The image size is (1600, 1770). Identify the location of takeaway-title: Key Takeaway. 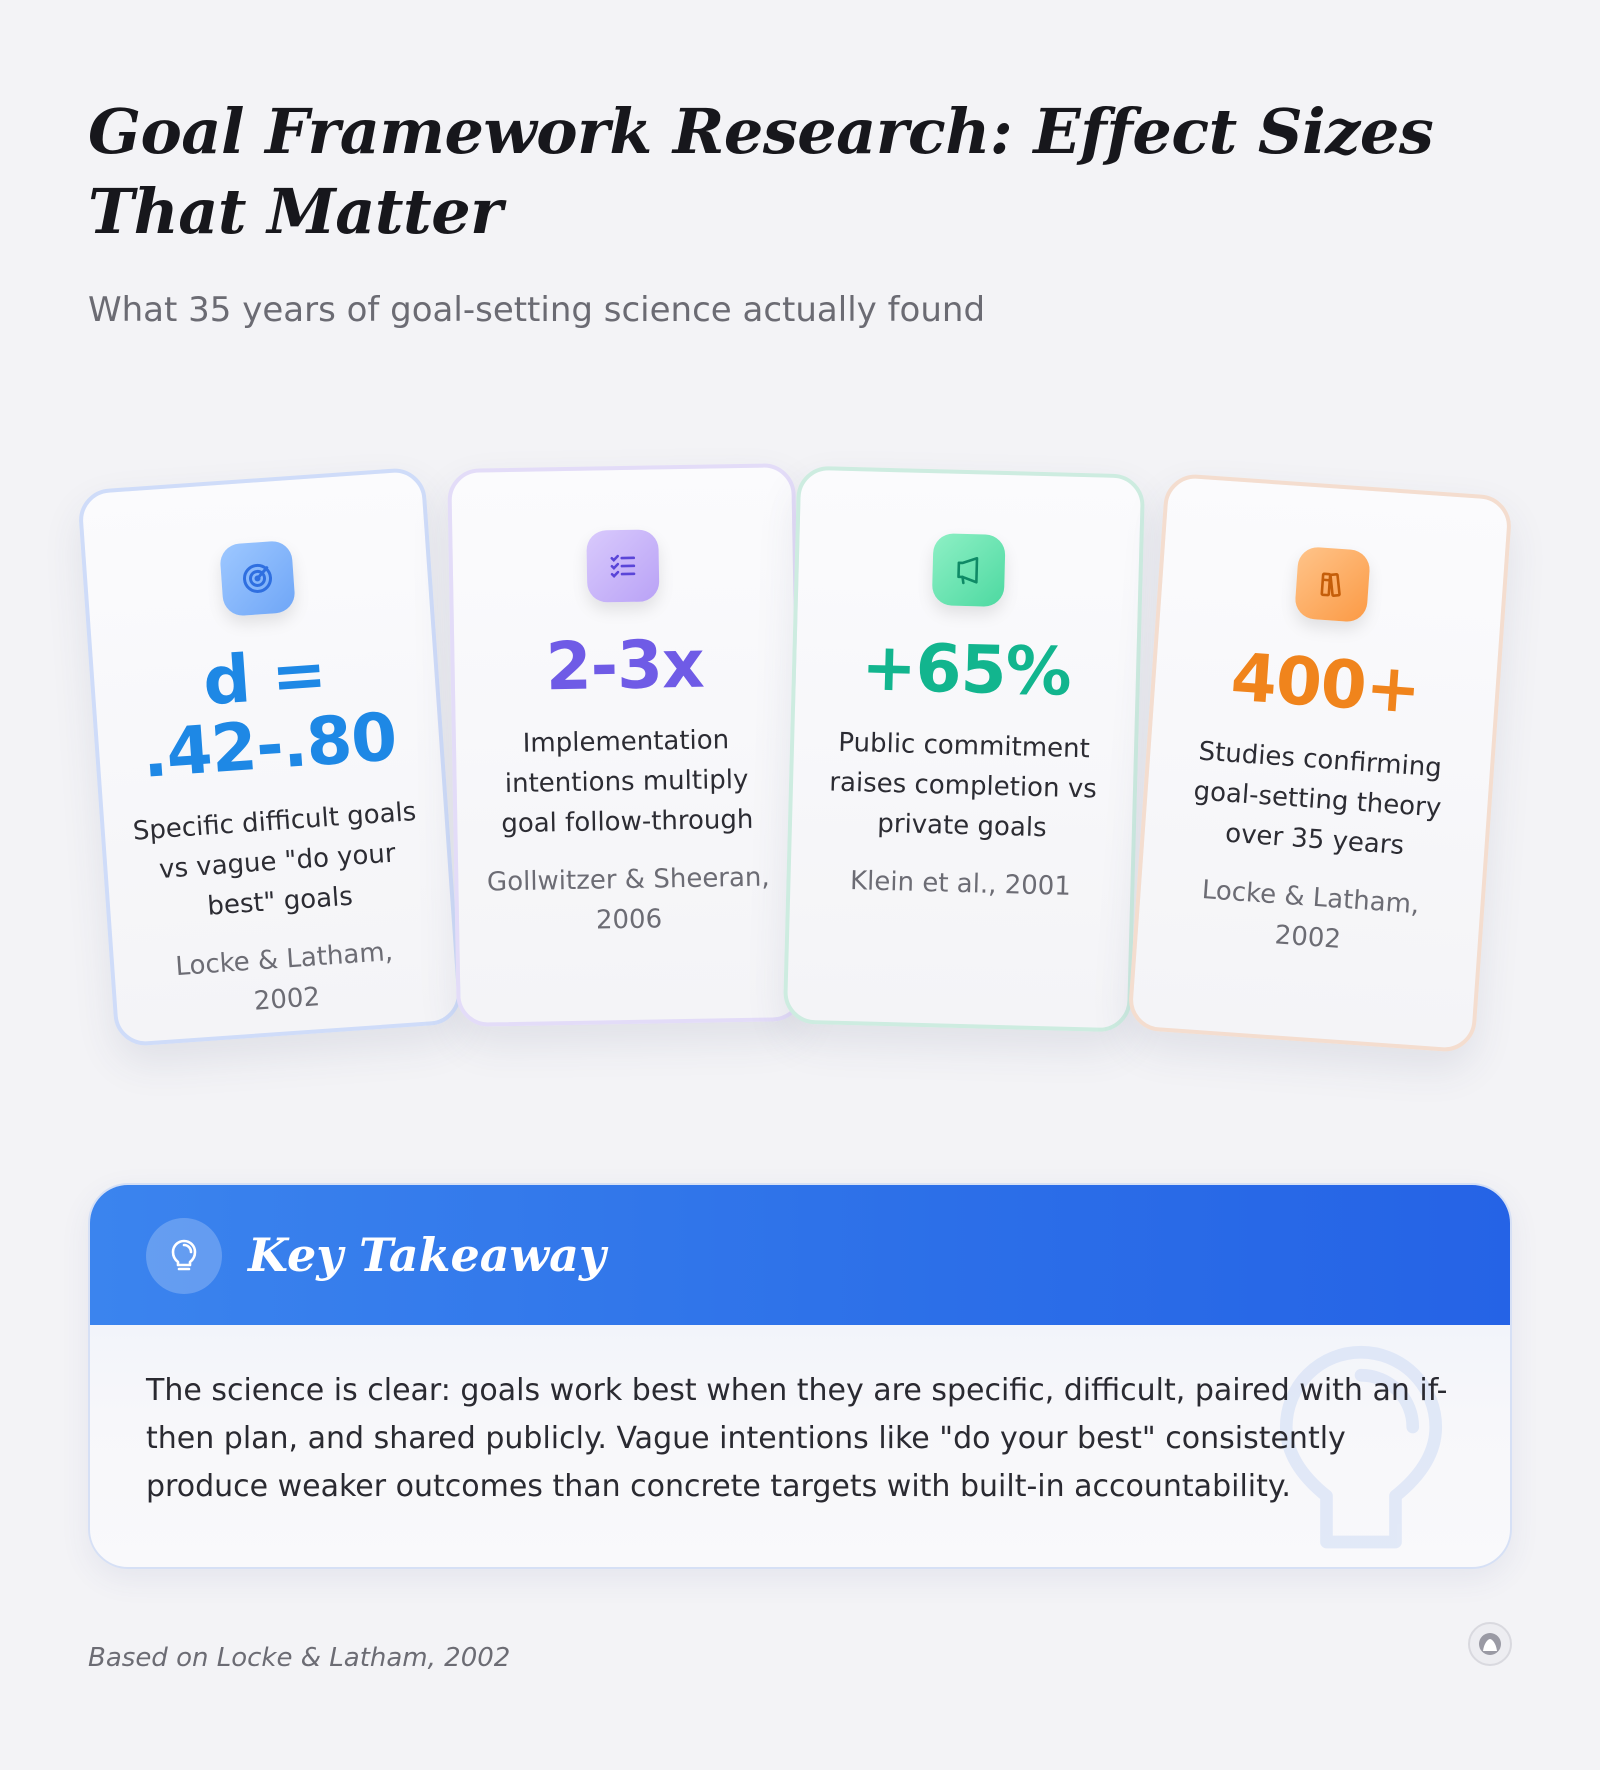
(427, 1255).